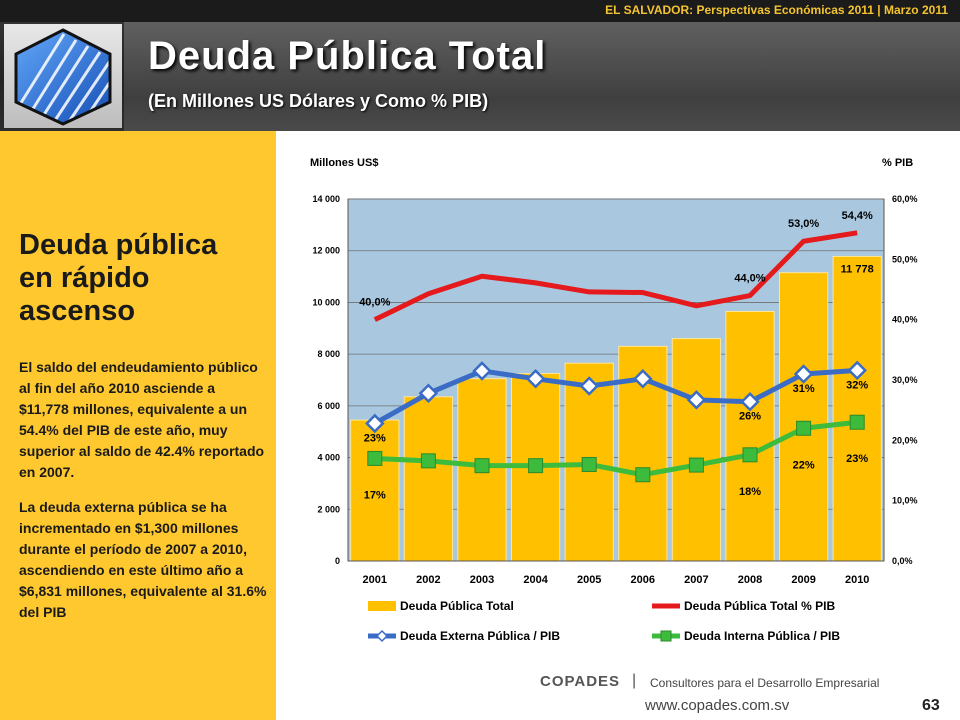 The width and height of the screenshot is (960, 720). Describe the element at coordinates (750, 436) in the screenshot. I see `bar-2008` at that location.